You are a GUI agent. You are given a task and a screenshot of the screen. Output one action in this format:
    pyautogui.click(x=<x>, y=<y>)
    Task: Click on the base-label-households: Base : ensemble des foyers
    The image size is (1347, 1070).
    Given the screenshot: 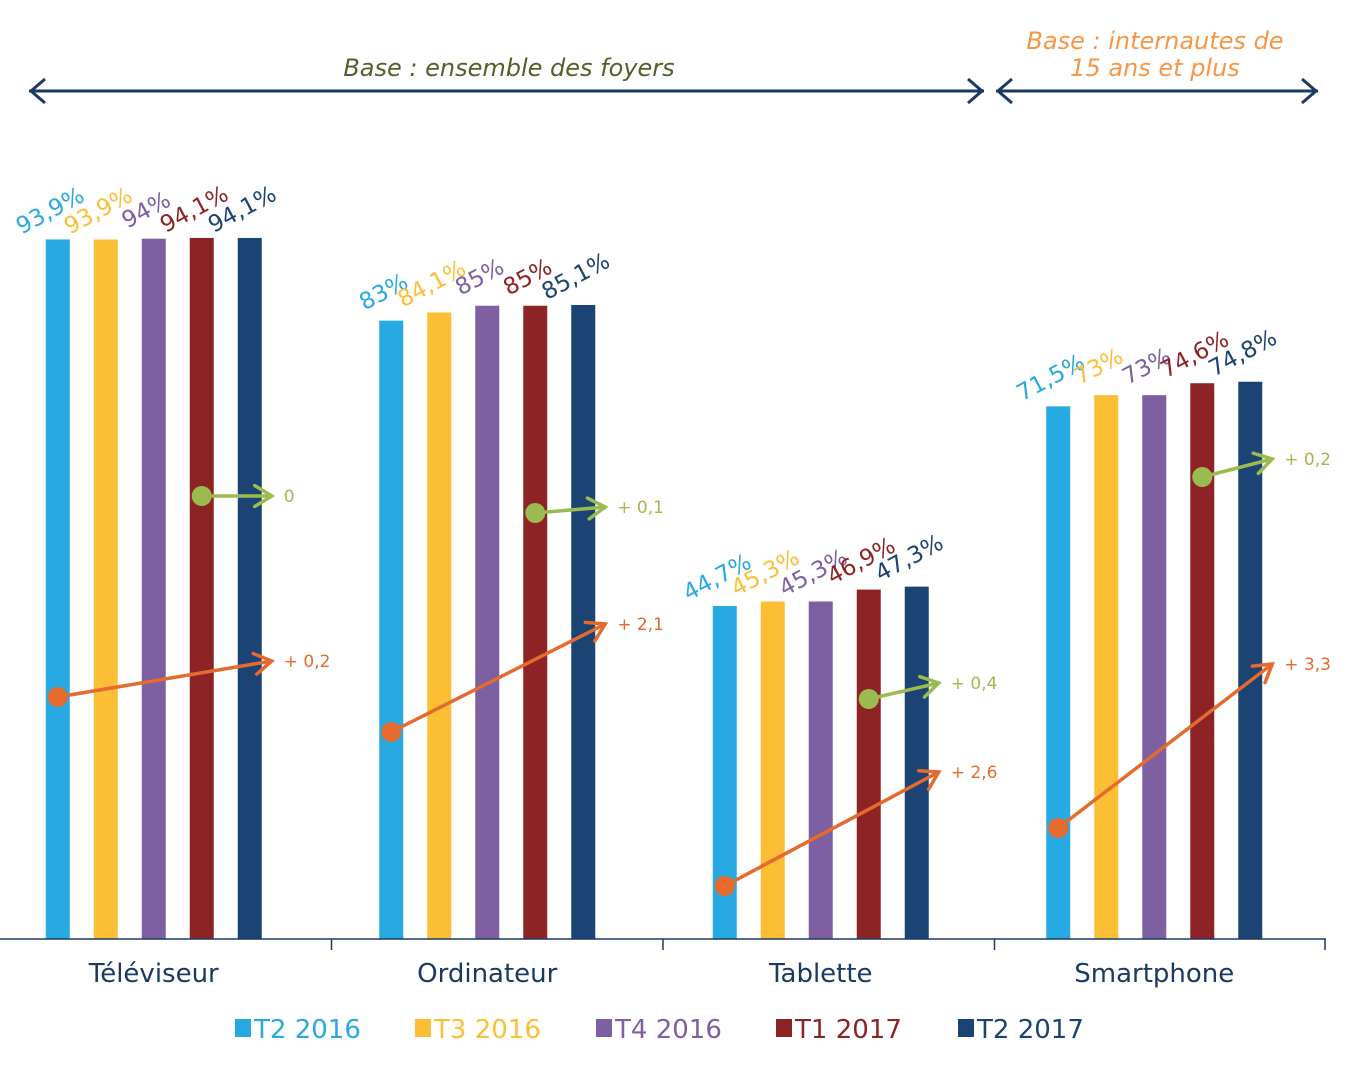 What is the action you would take?
    pyautogui.click(x=508, y=68)
    